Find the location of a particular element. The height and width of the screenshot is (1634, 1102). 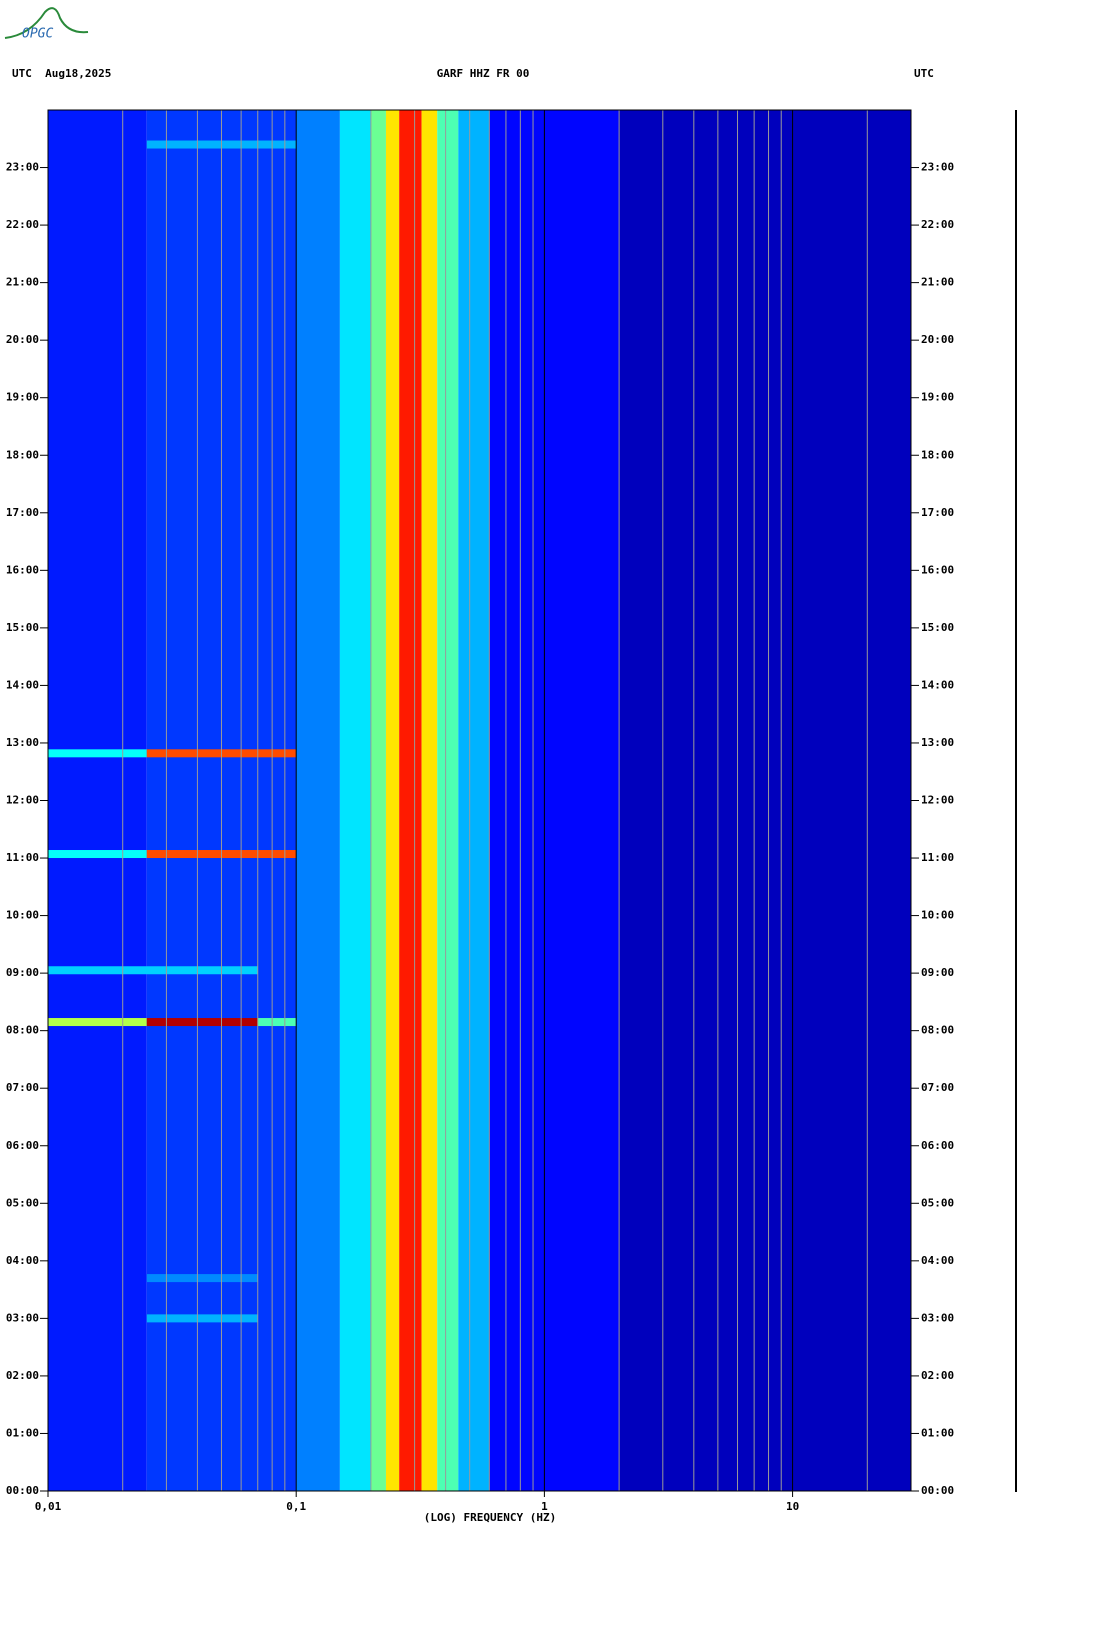

x-tick-label: 0,01 is located at coordinates (48, 1506).